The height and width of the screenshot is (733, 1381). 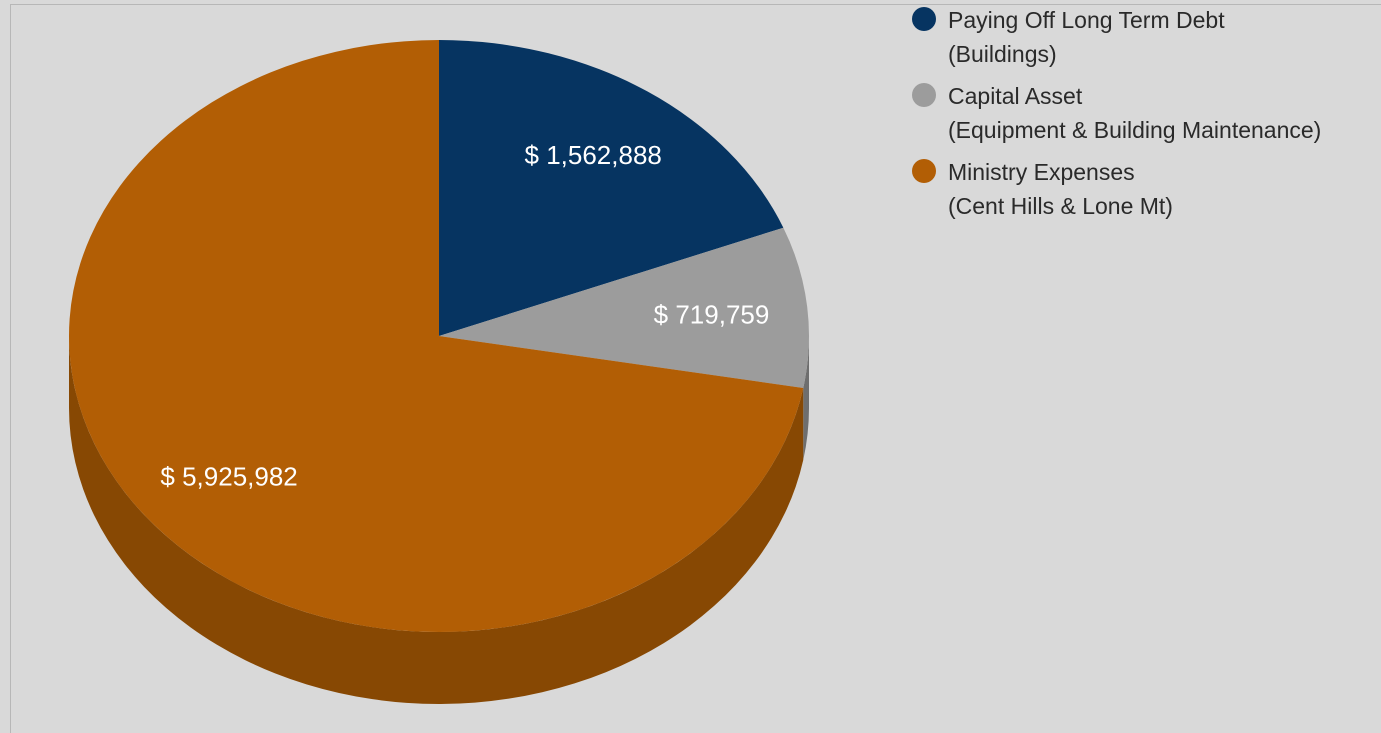 I want to click on legend-label-line-1: Capital Asset, so click(x=1015, y=96).